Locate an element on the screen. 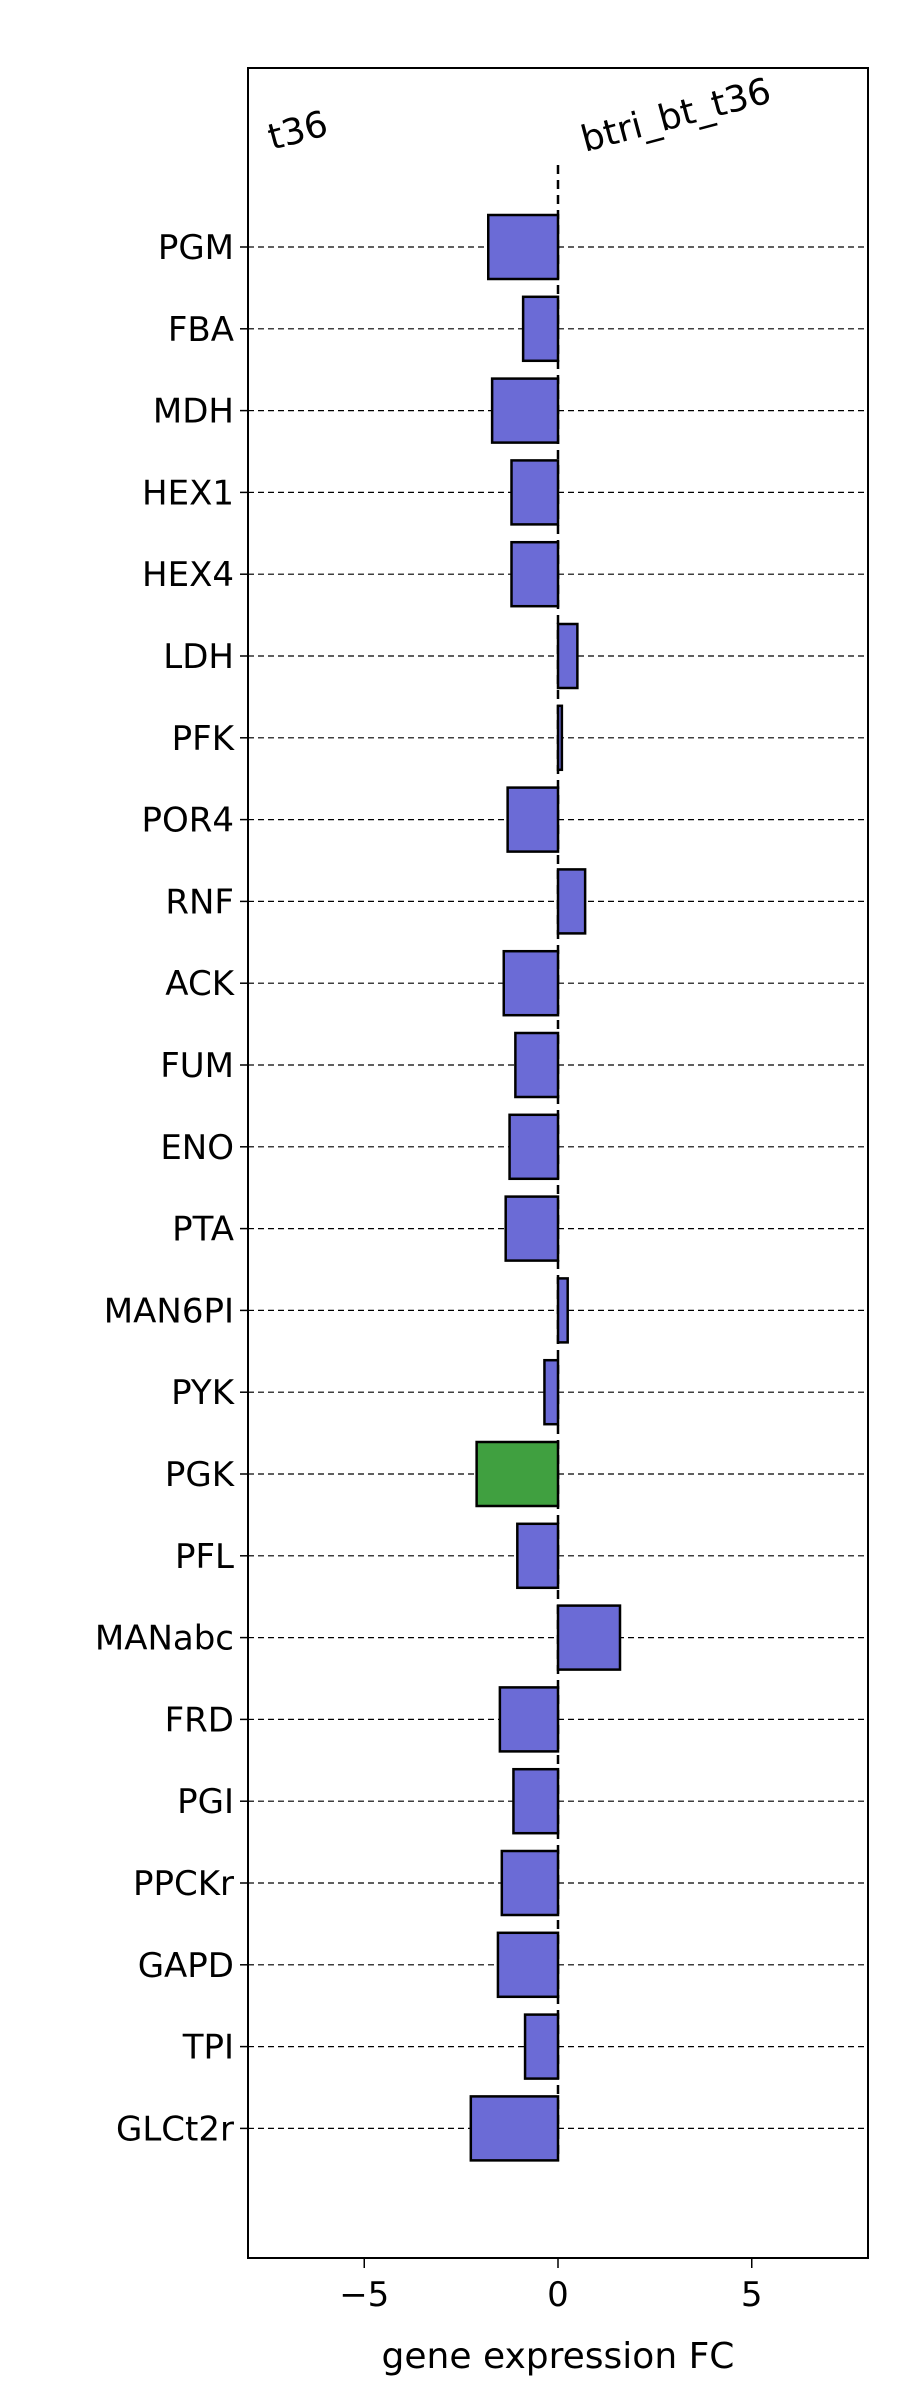  bar-tpi is located at coordinates (541, 2046).